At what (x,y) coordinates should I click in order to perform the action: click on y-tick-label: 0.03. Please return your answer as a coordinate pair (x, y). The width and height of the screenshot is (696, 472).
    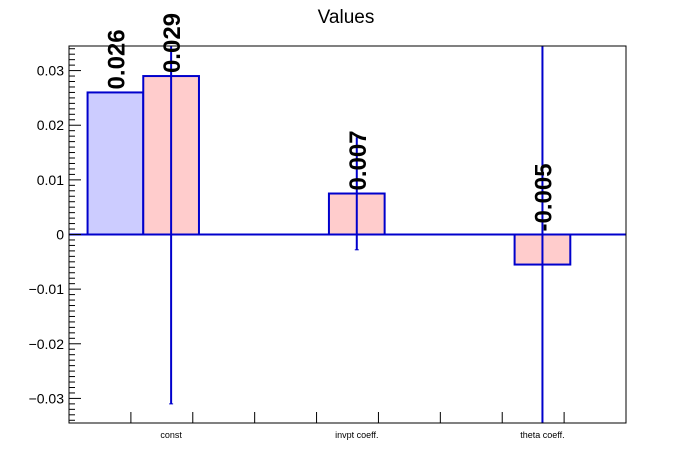
    Looking at the image, I should click on (50, 71).